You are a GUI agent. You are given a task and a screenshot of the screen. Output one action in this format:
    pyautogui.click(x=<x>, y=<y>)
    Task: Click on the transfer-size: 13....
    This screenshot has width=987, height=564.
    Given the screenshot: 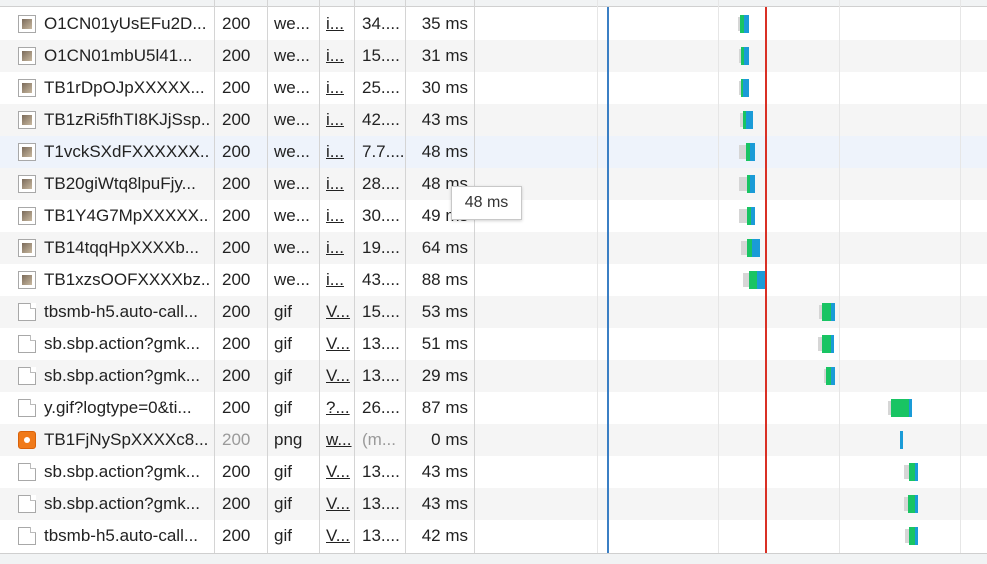 What is the action you would take?
    pyautogui.click(x=381, y=471)
    